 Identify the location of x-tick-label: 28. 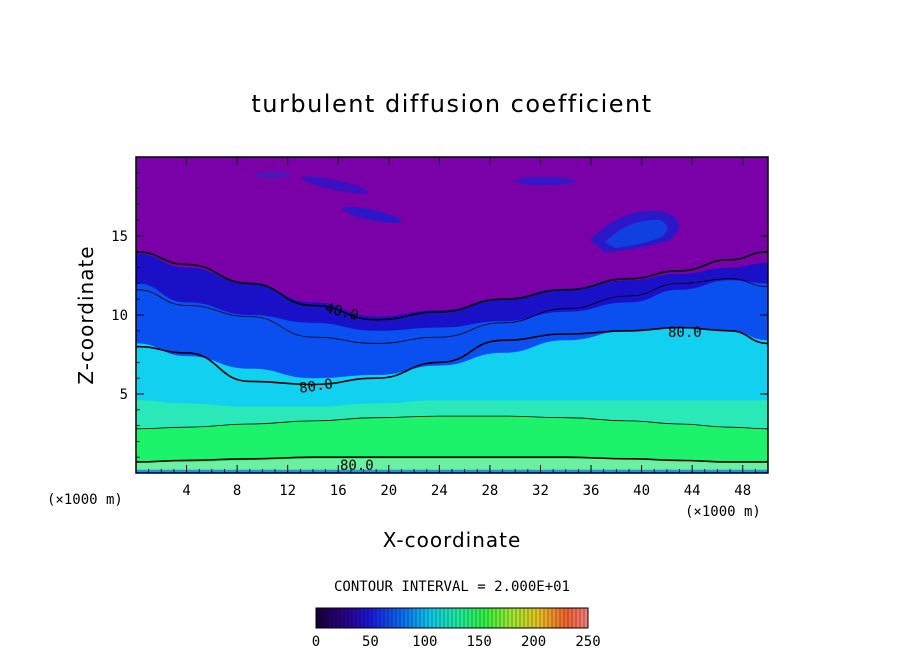
(489, 491).